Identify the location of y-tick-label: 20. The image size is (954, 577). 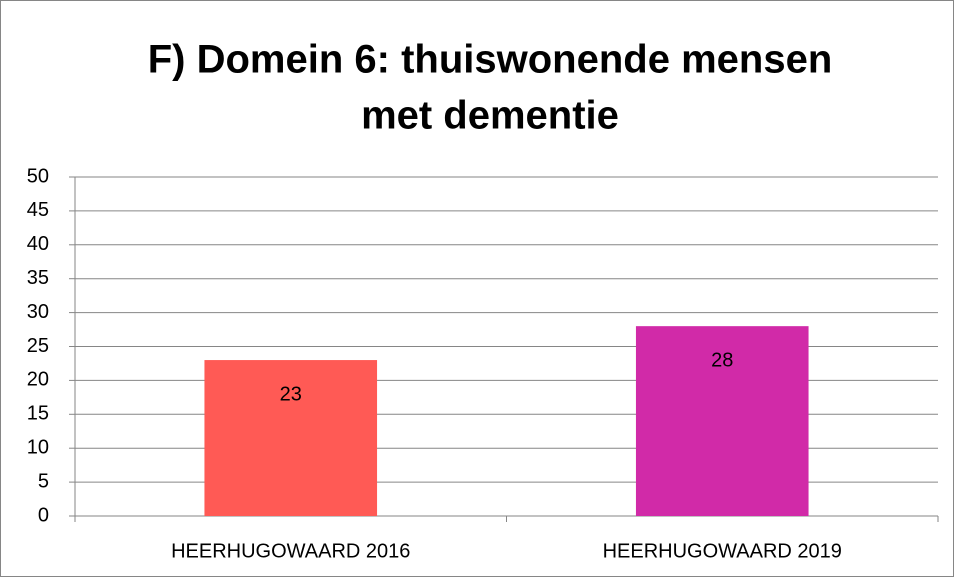
(38, 380).